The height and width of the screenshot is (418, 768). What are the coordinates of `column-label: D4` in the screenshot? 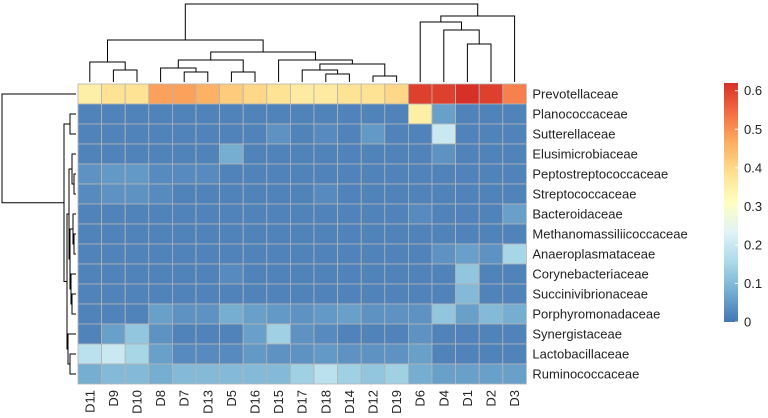 It's located at (443, 398).